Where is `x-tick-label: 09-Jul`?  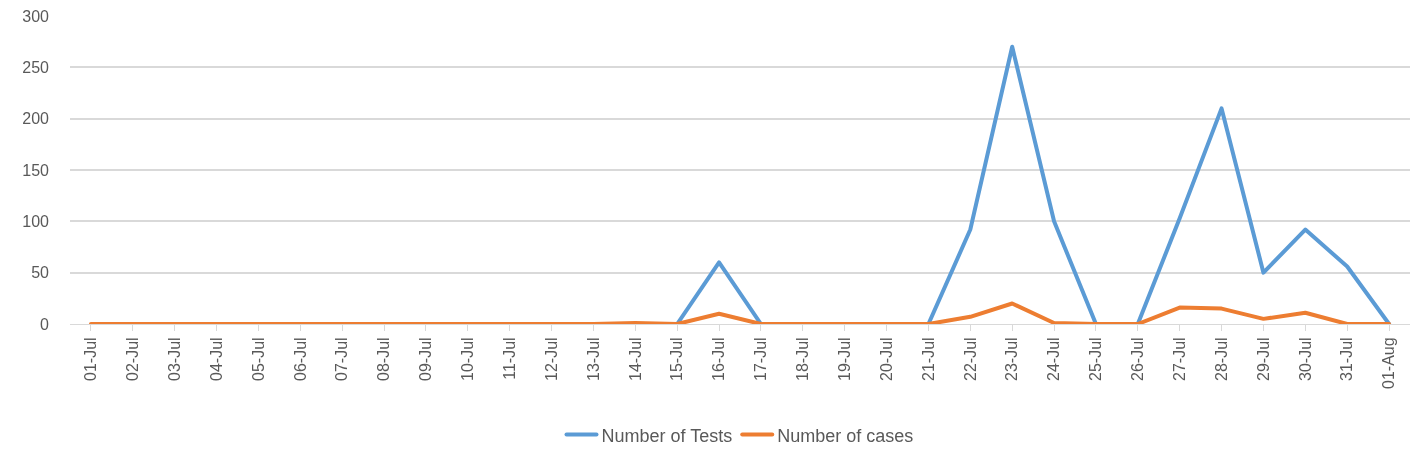 x-tick-label: 09-Jul is located at coordinates (426, 359).